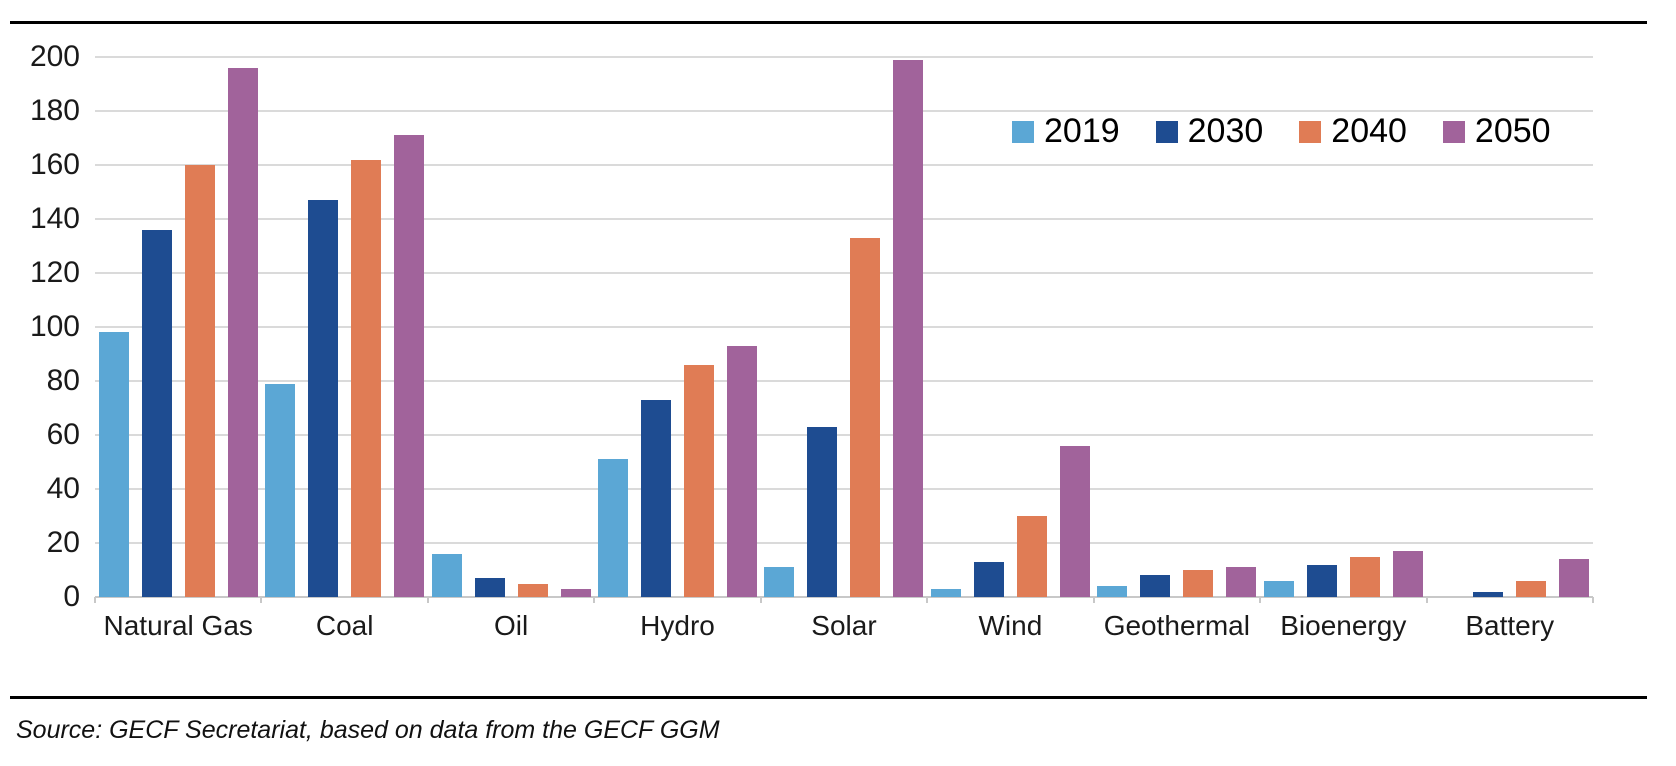 The height and width of the screenshot is (766, 1676). What do you see at coordinates (945, 592) in the screenshot?
I see `bar-wind-2019` at bounding box center [945, 592].